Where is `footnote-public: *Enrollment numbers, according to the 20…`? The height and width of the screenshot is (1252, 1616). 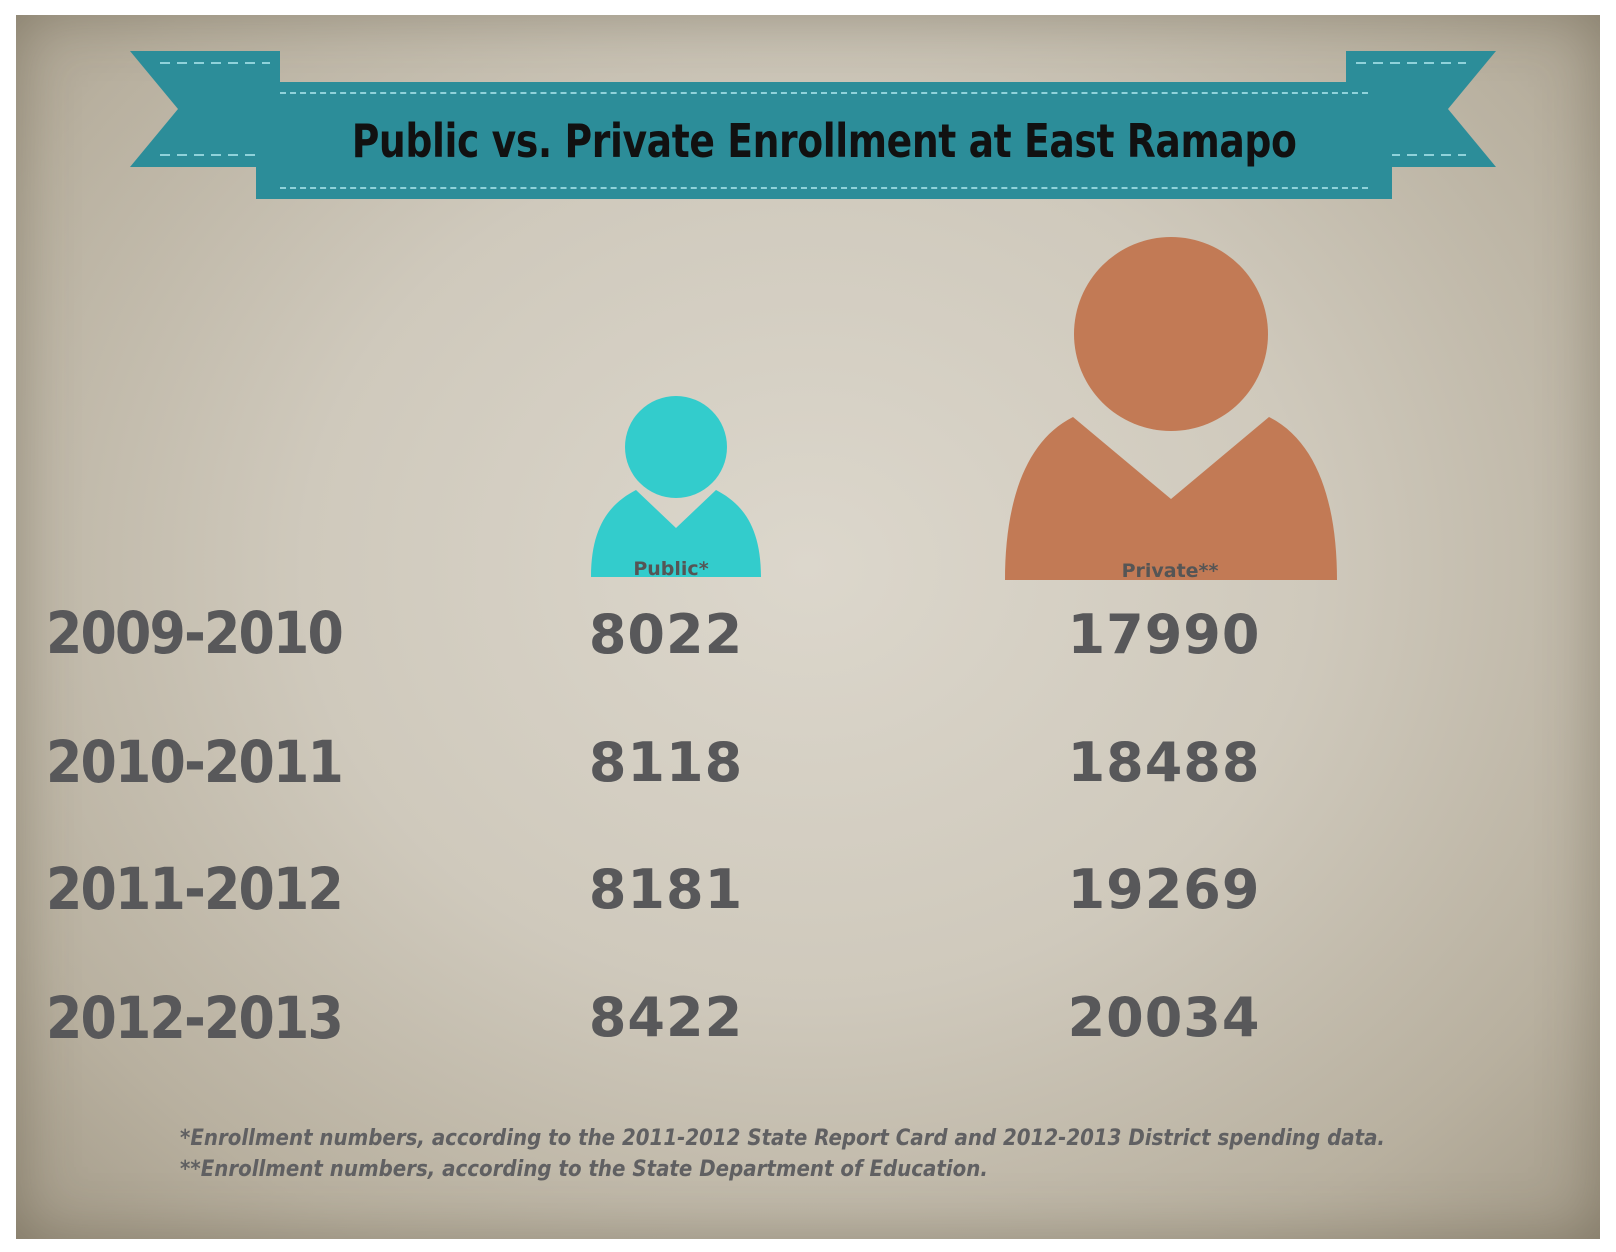
footnote-public: *Enrollment numbers, according to the 20… is located at coordinates (782, 1138).